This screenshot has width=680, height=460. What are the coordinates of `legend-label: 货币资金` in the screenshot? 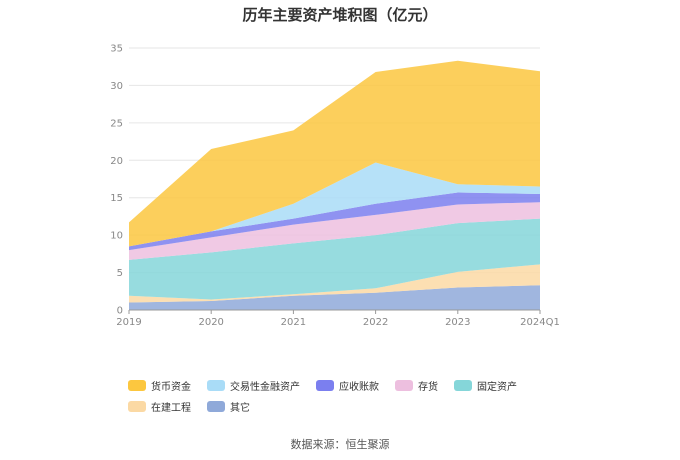 It's located at (171, 387).